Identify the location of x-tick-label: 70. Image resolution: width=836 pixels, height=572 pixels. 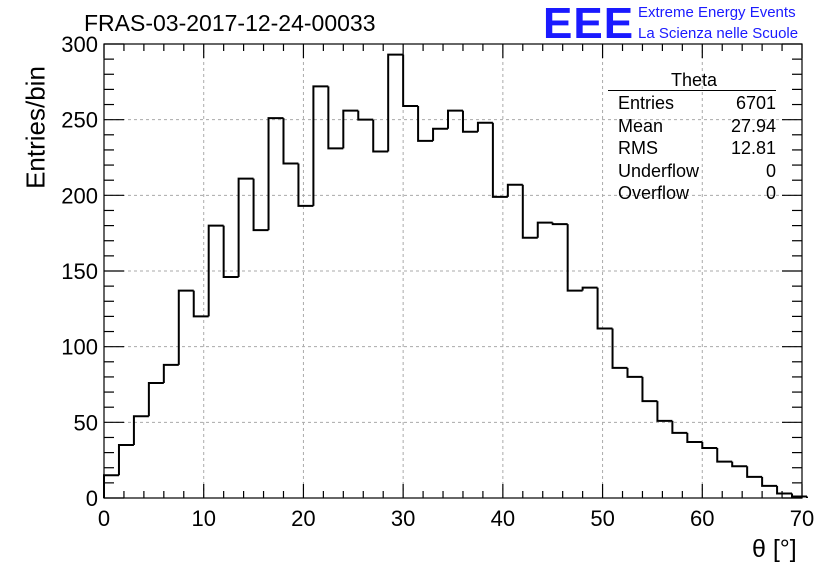
(802, 518).